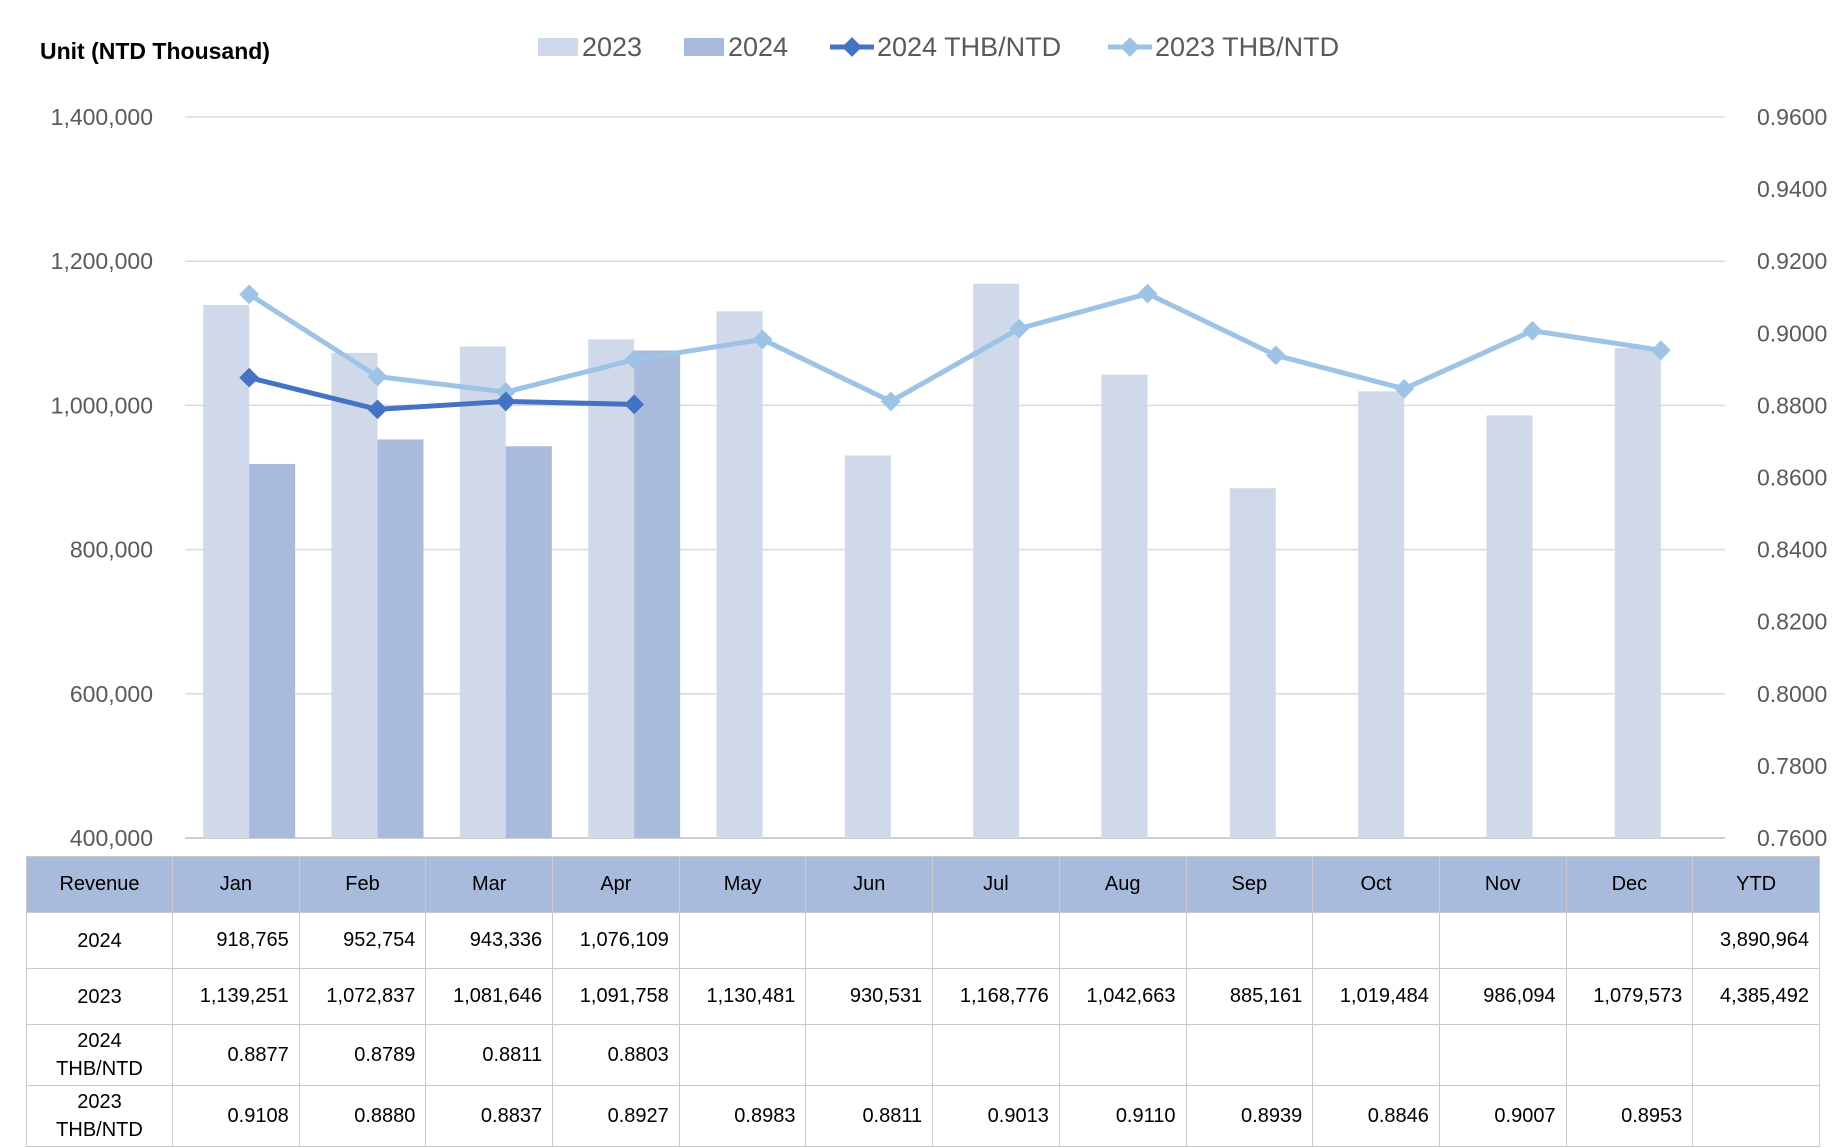  Describe the element at coordinates (739, 574) in the screenshot. I see `bar-2023-May` at that location.